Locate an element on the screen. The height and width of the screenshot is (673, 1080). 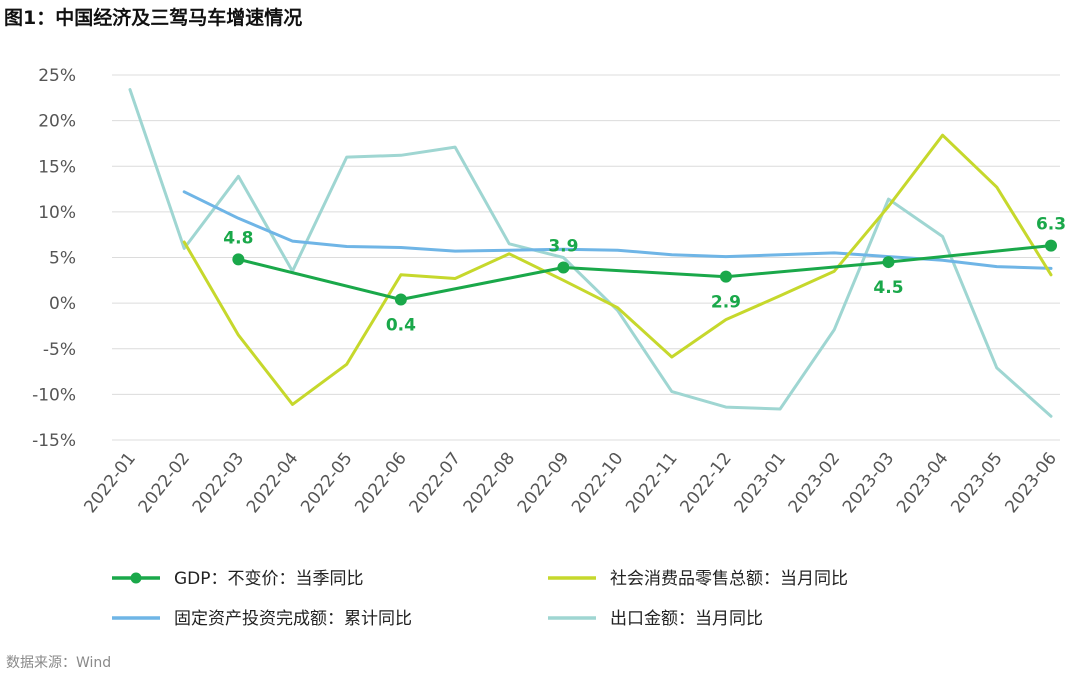
data-label: 0.4 is located at coordinates (401, 325).